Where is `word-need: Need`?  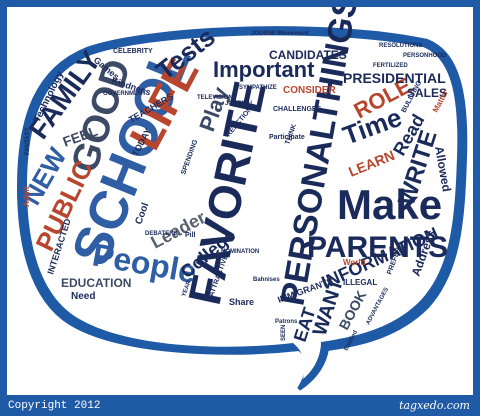
word-need: Need is located at coordinates (83, 296).